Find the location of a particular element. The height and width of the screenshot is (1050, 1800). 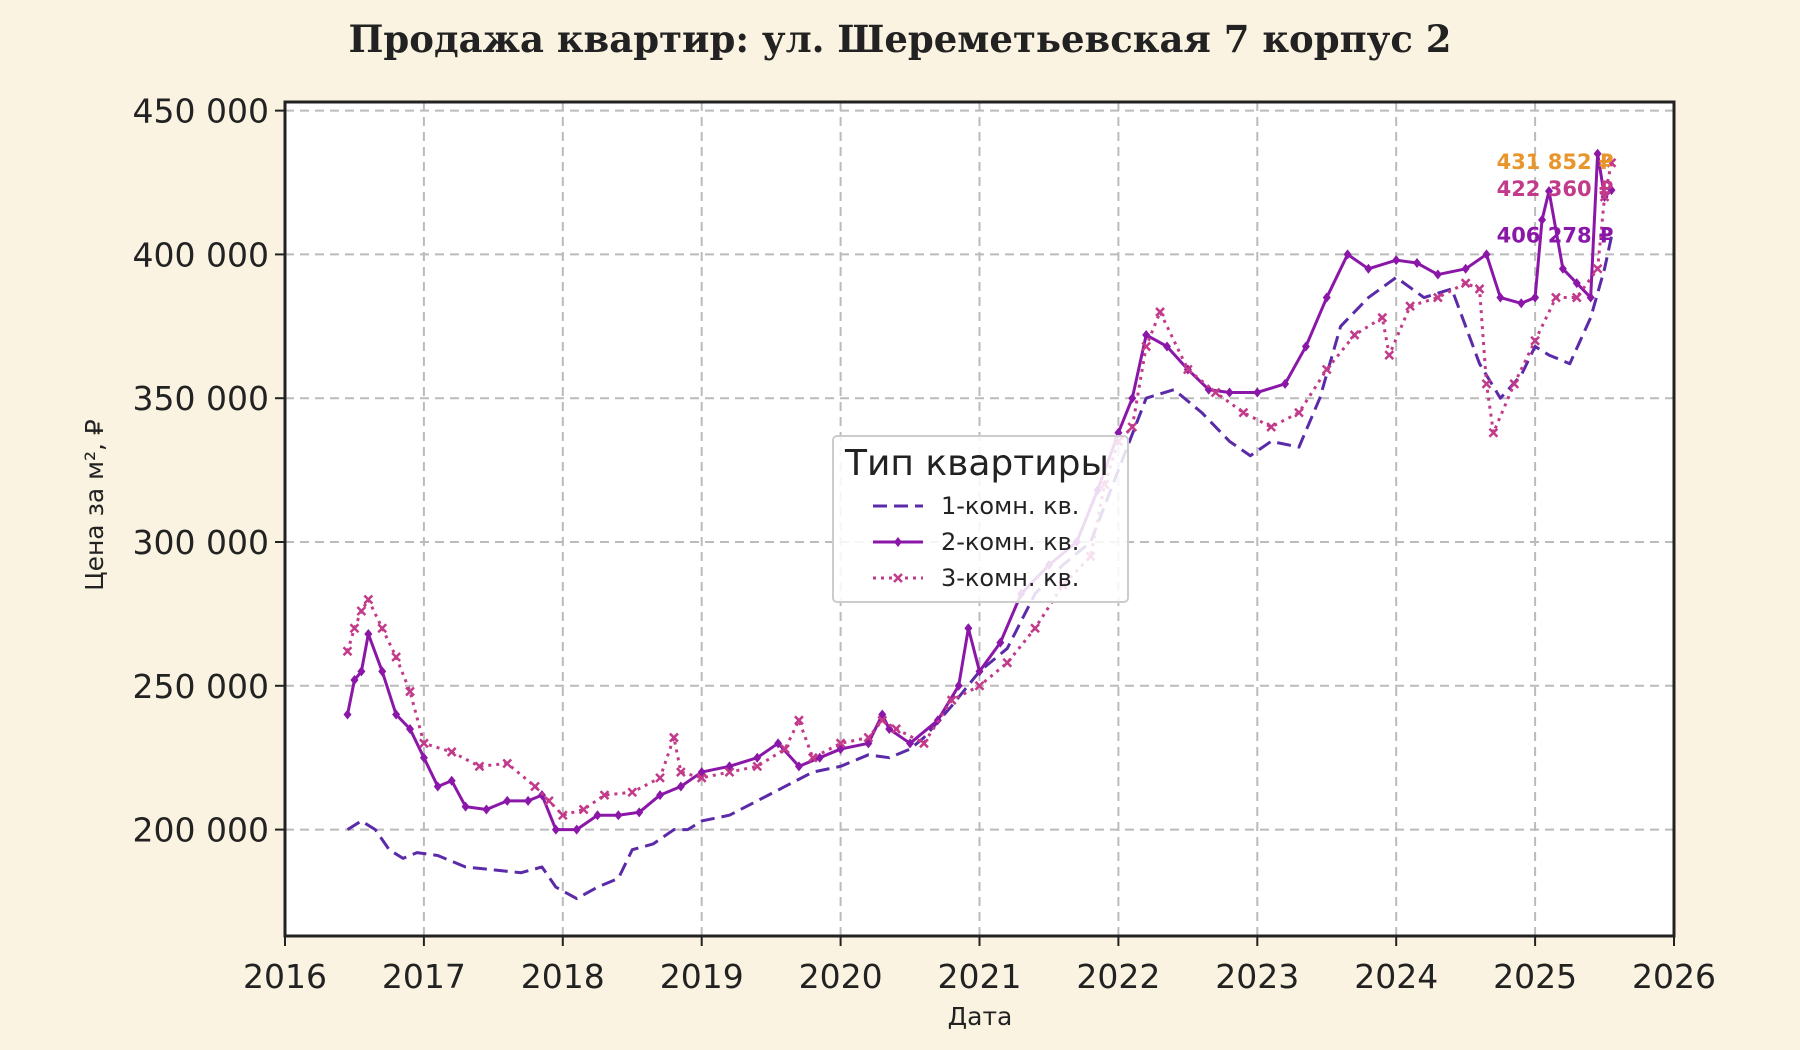

x-tick-label: 2016 is located at coordinates (285, 976).